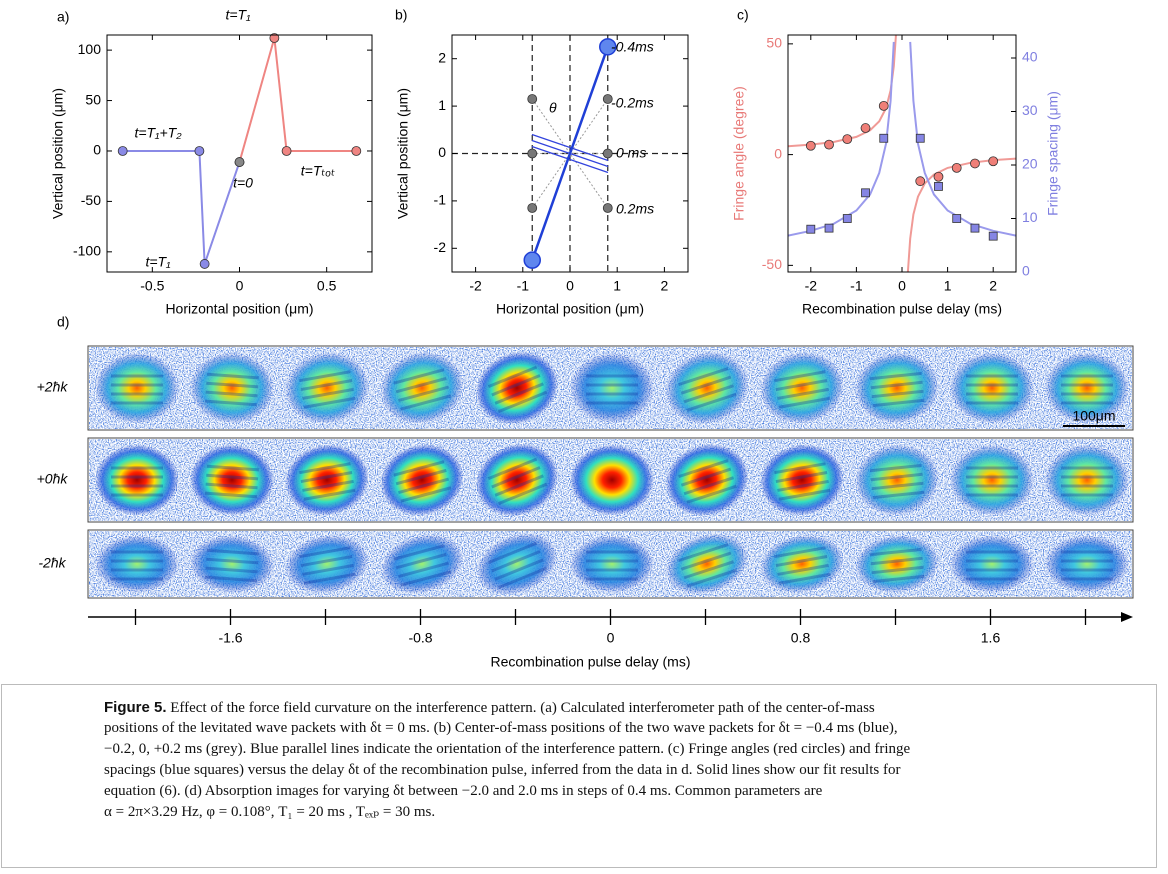 The height and width of the screenshot is (874, 1168). What do you see at coordinates (420, 638) in the screenshot?
I see `x-tick-label: -0.8` at bounding box center [420, 638].